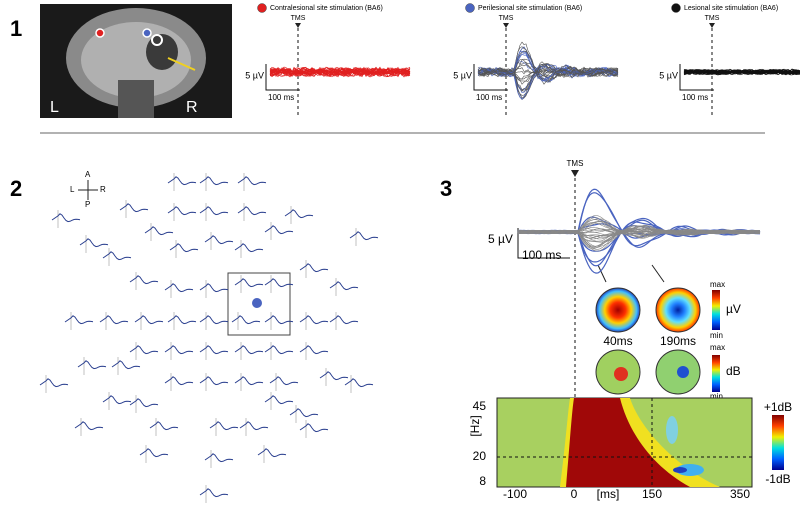 The width and height of the screenshot is (800, 509). I want to click on colorbar-voltage, so click(716, 310).